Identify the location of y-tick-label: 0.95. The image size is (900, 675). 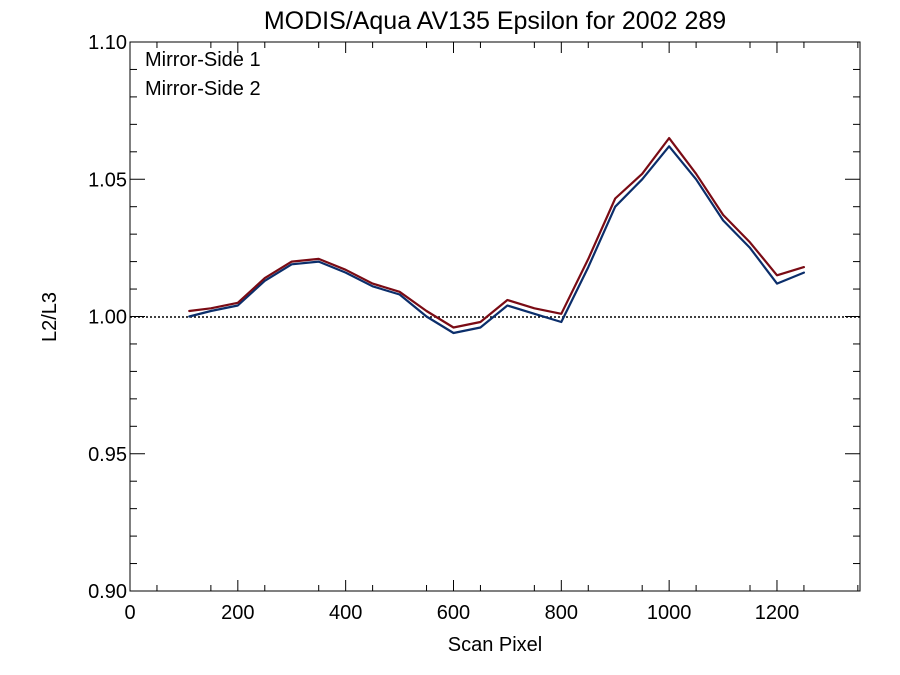
(107, 455).